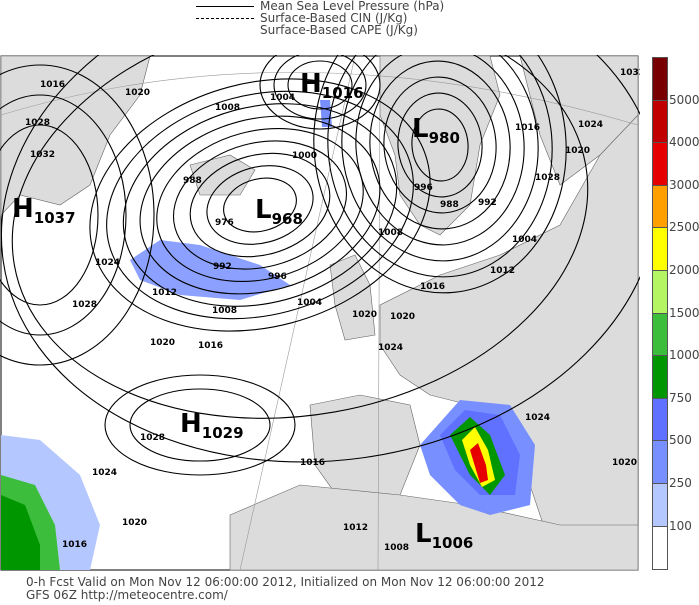 This screenshot has height=605, width=699. Describe the element at coordinates (279, 211) in the screenshot. I see `low-pressure-center: L968` at that location.